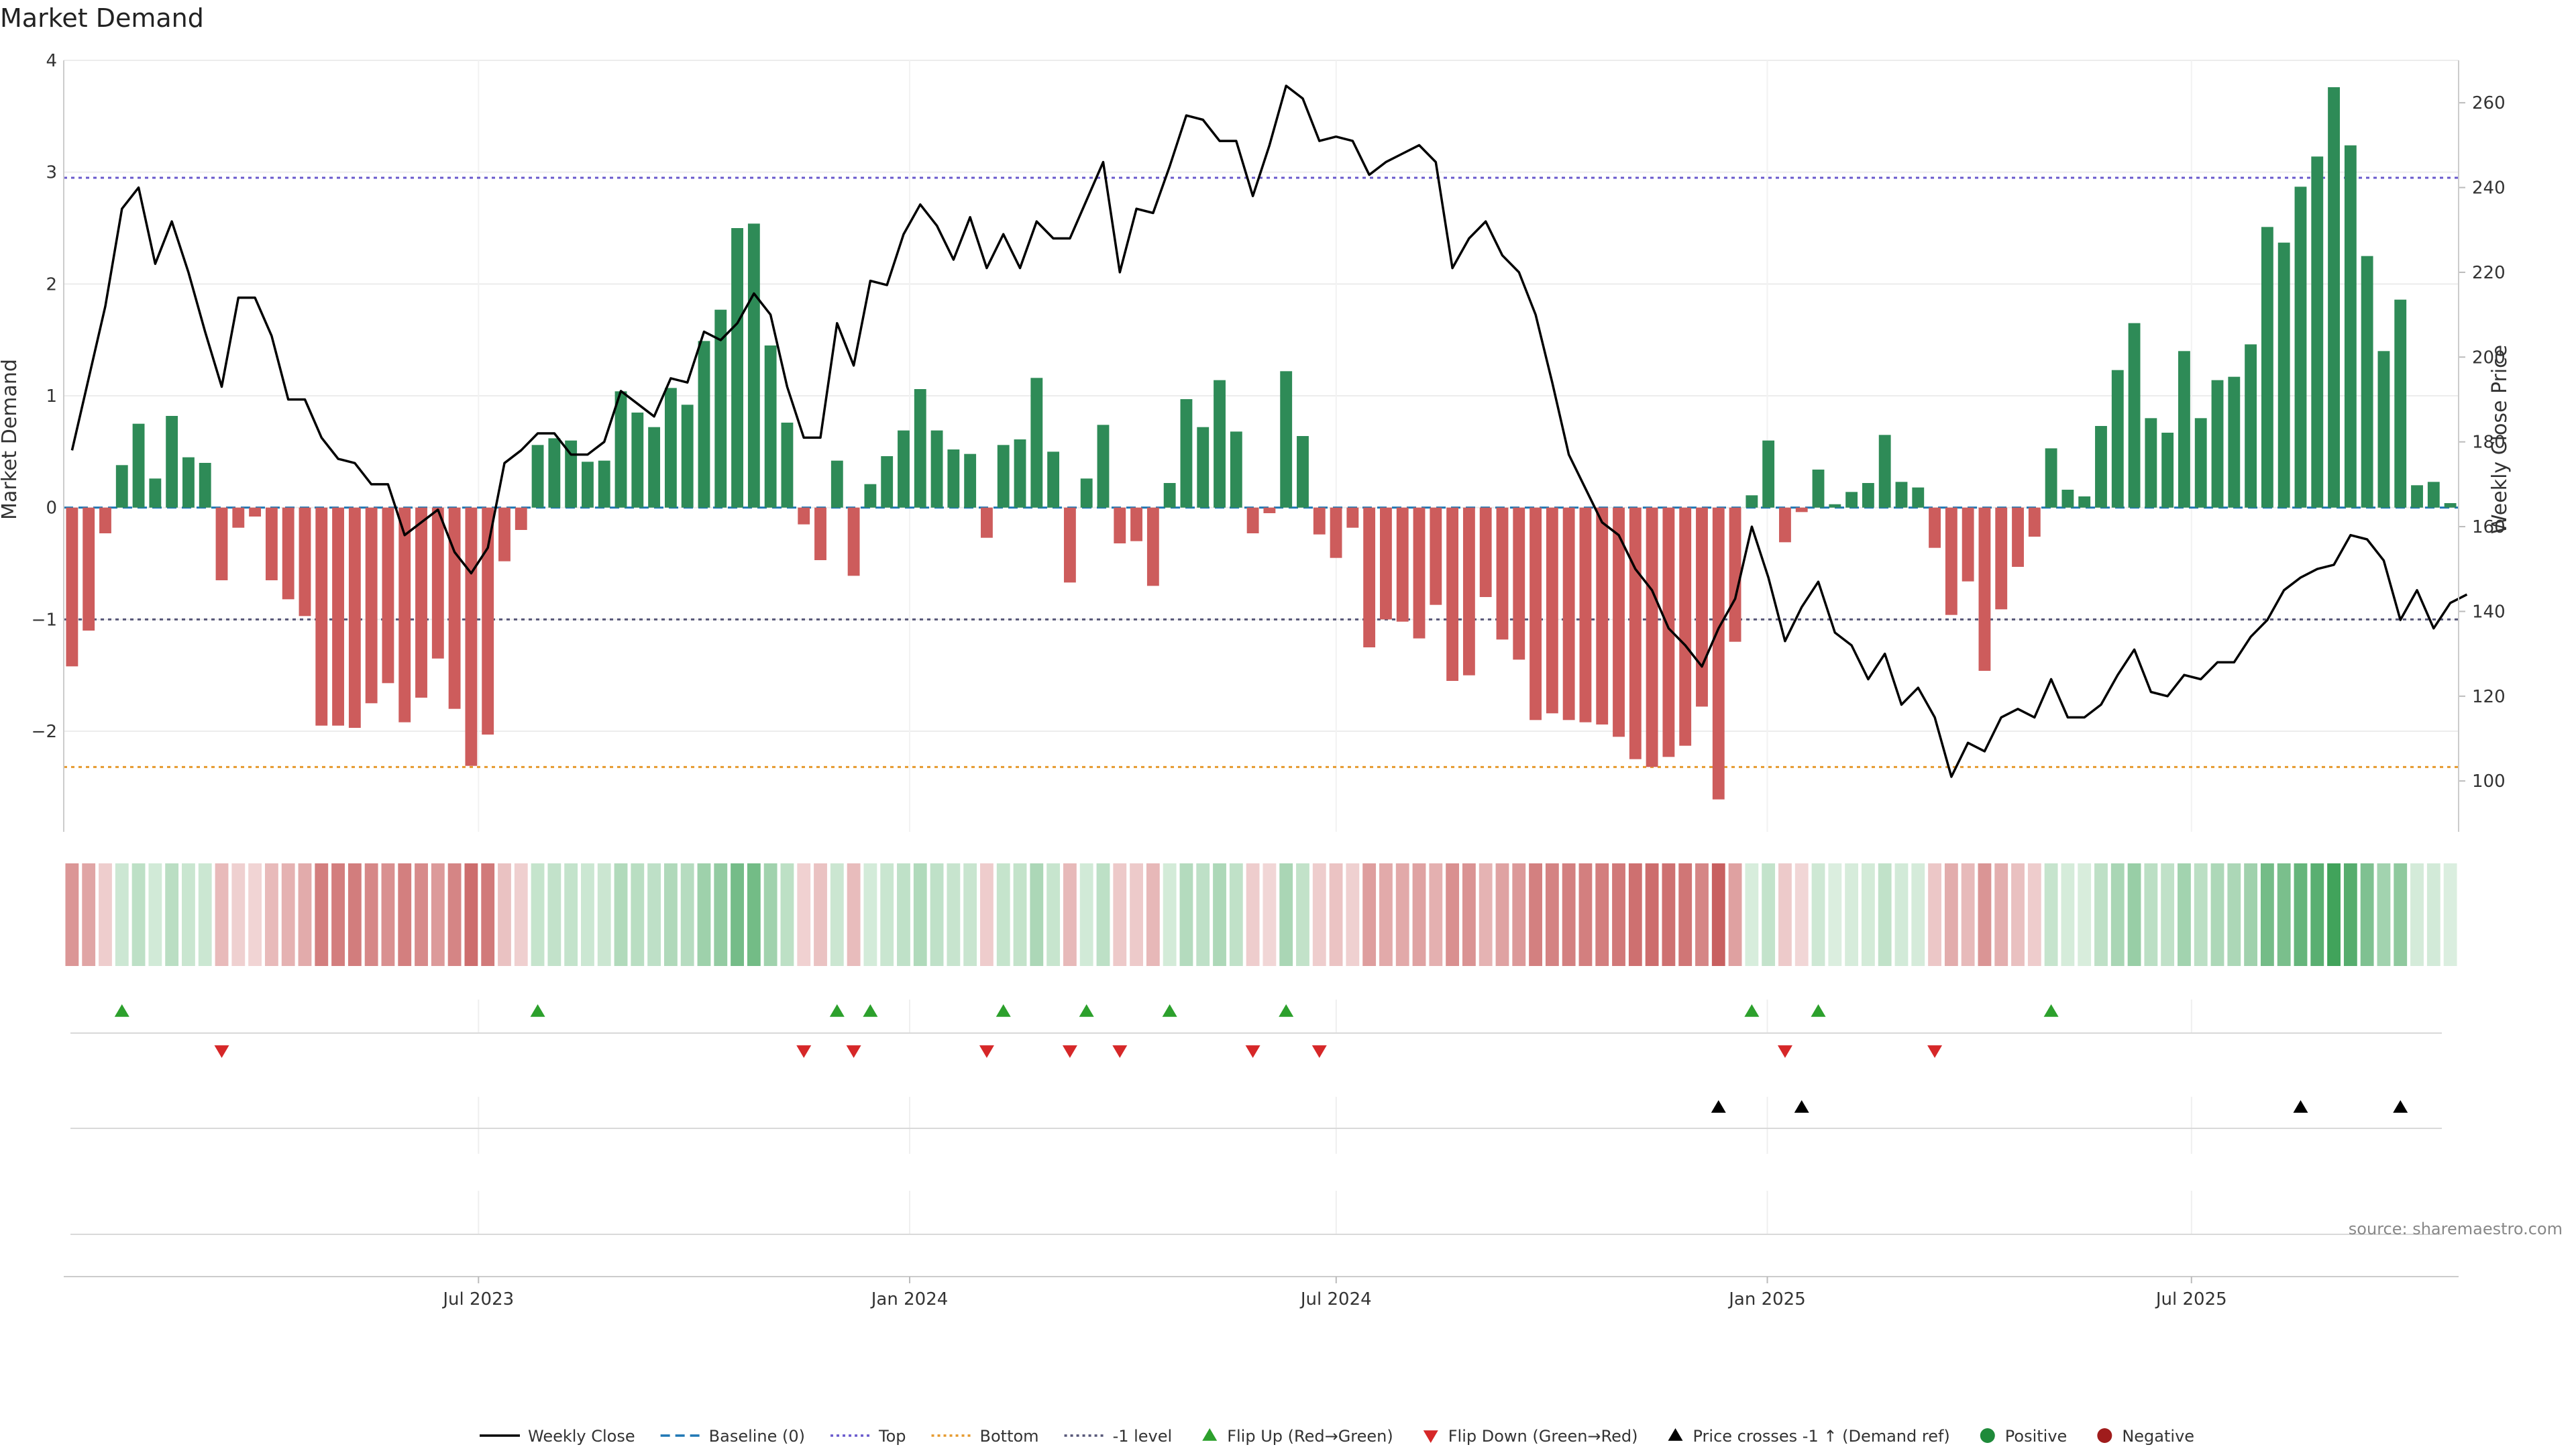 The image size is (2576, 1449). I want to click on legend-label: Flip Down (Green→Red), so click(1543, 1436).